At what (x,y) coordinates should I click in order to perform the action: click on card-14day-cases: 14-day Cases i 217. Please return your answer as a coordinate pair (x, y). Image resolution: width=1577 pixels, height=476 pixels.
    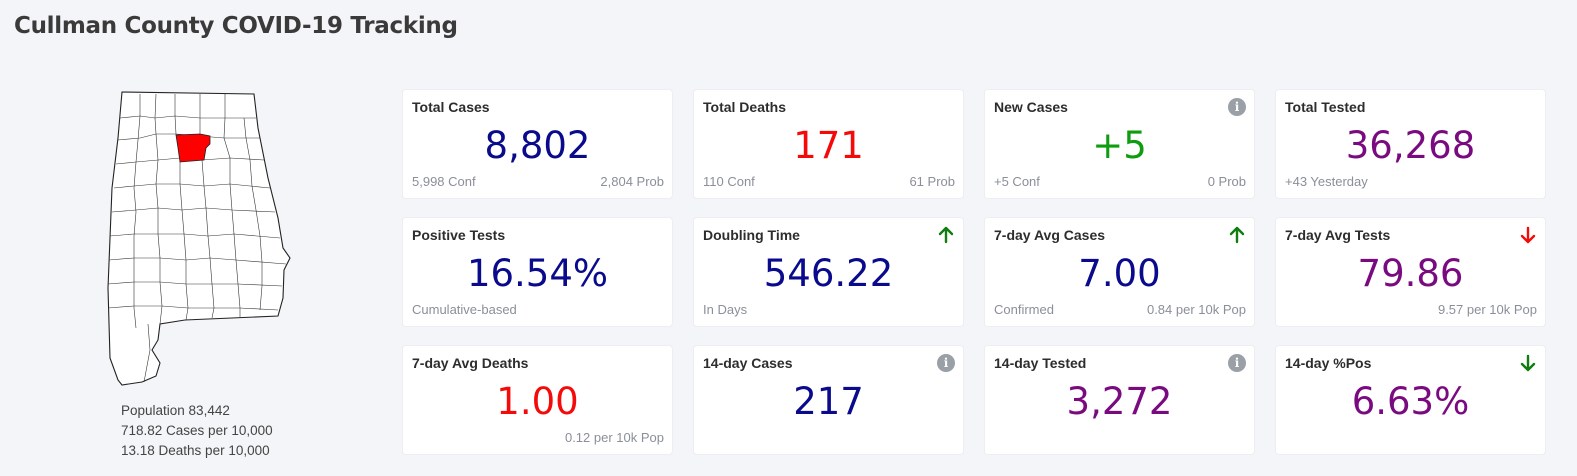
    Looking at the image, I should click on (828, 400).